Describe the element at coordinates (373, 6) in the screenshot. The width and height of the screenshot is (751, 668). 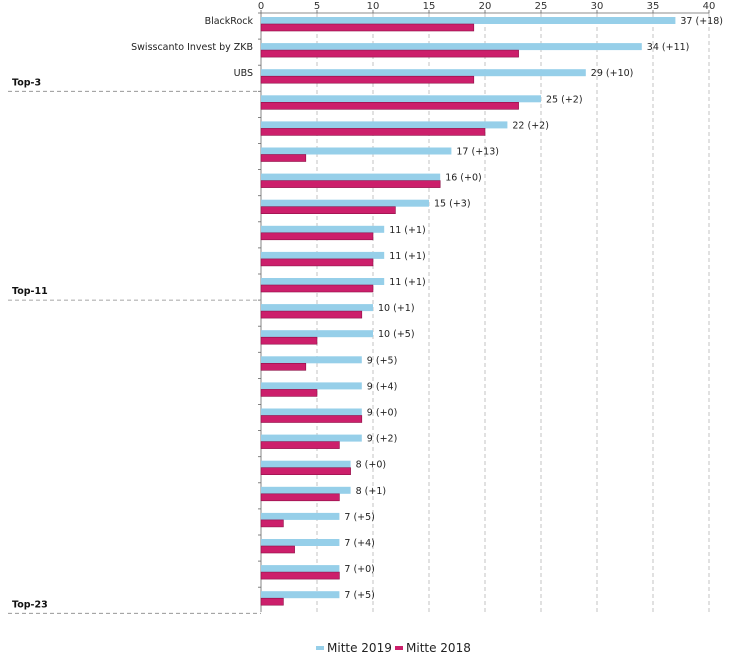
I see `x-tick-label: 10` at that location.